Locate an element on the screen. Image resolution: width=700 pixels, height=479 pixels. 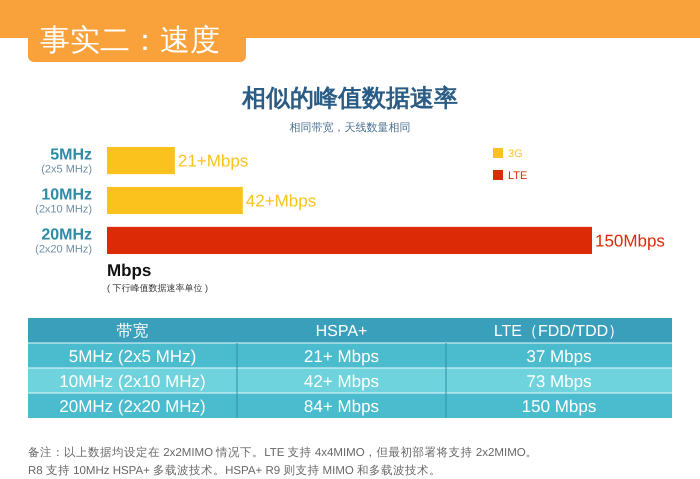
legend-label: LTE is located at coordinates (518, 176).